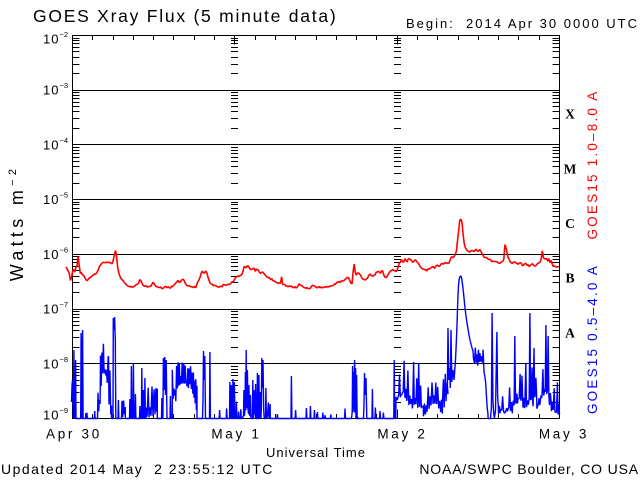 The image size is (640, 480). What do you see at coordinates (55, 363) in the screenshot?
I see `svg-text: 10⁻⁸` at bounding box center [55, 363].